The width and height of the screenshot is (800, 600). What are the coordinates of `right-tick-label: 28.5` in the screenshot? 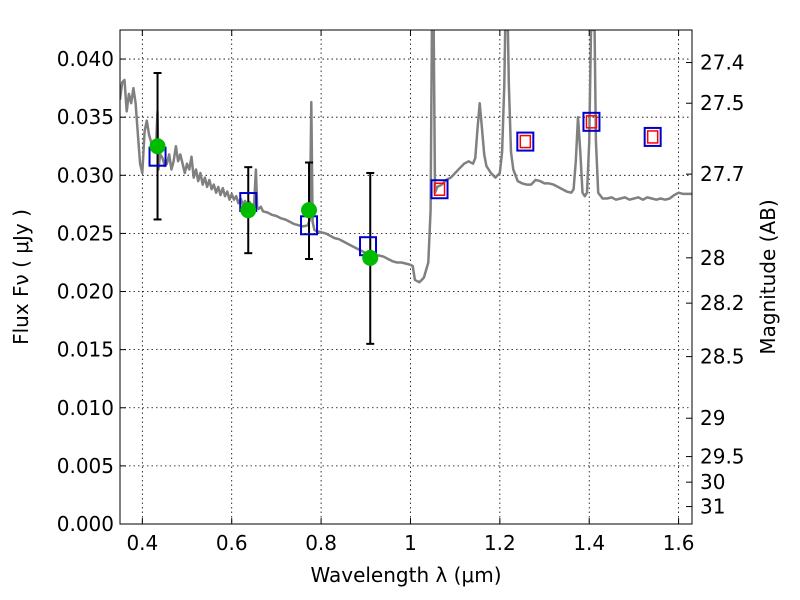 It's located at (722, 357).